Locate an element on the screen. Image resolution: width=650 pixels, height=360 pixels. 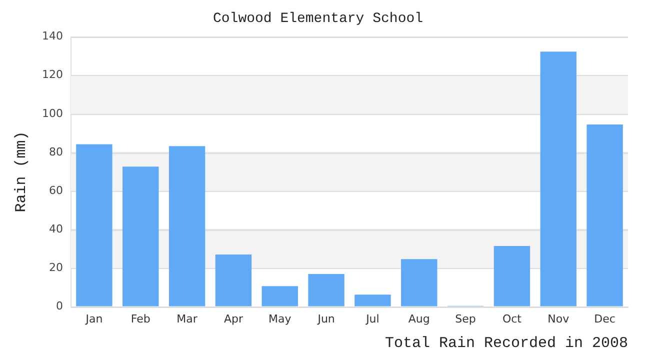
x-tick-label: Sep is located at coordinates (465, 319).